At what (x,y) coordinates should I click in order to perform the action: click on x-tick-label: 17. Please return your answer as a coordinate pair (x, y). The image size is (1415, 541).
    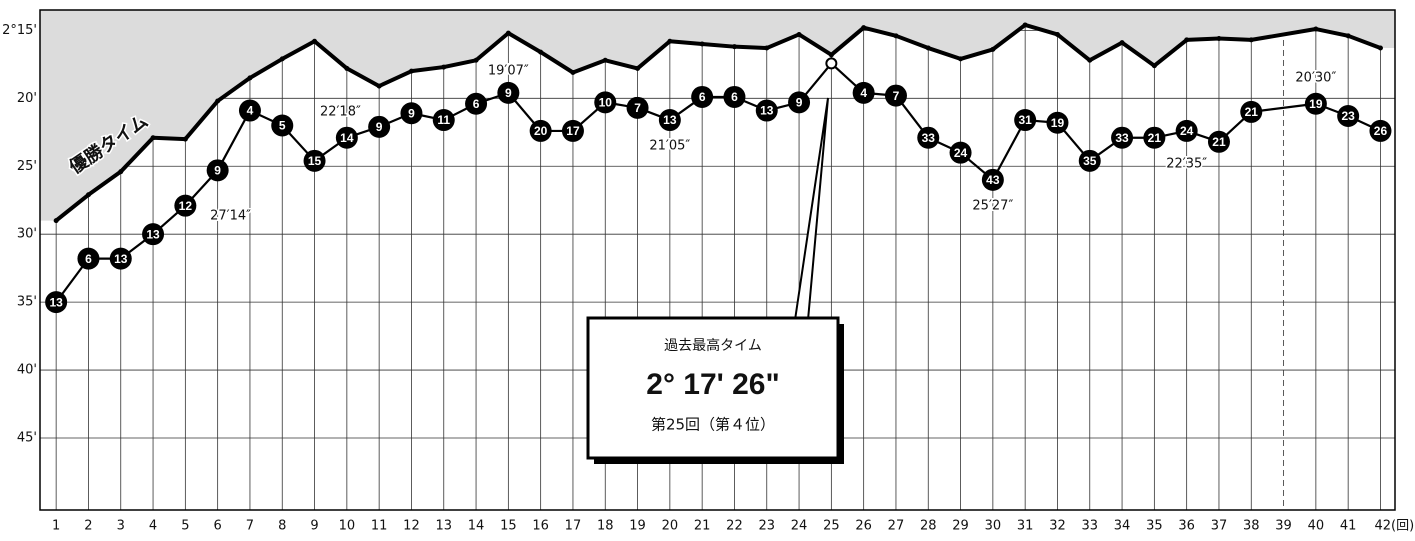
    Looking at the image, I should click on (573, 526).